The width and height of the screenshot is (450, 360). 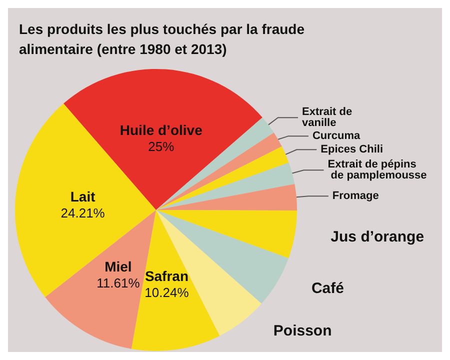 What do you see at coordinates (161, 146) in the screenshot?
I see `data-label: 25%` at bounding box center [161, 146].